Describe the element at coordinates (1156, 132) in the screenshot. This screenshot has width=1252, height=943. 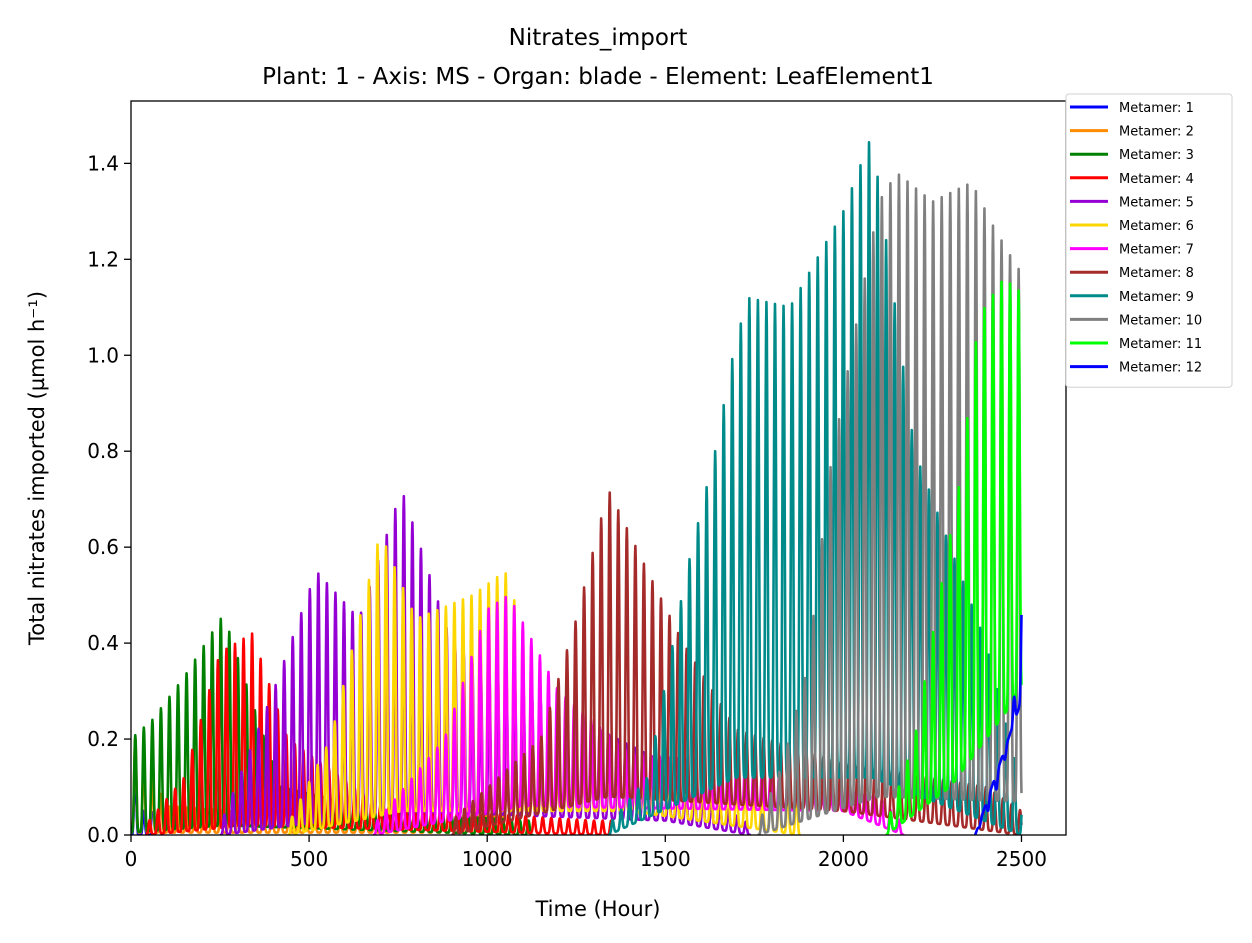
I see `legend-label: Metamer: 2` at that location.